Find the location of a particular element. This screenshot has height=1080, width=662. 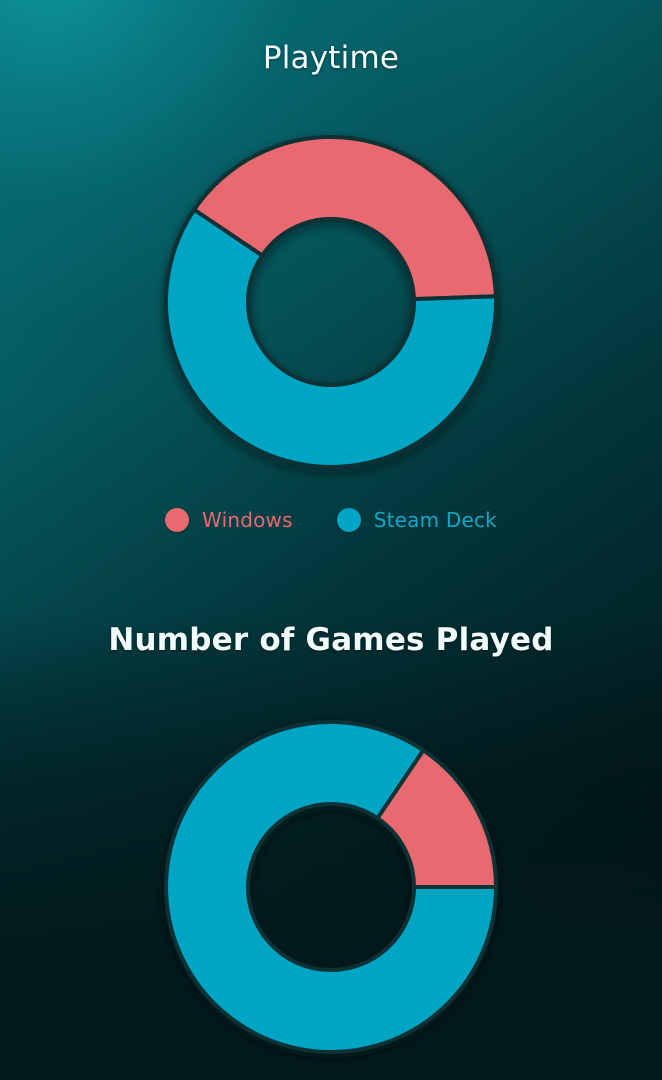

donut-slice-playtime-windows is located at coordinates (345, 218).